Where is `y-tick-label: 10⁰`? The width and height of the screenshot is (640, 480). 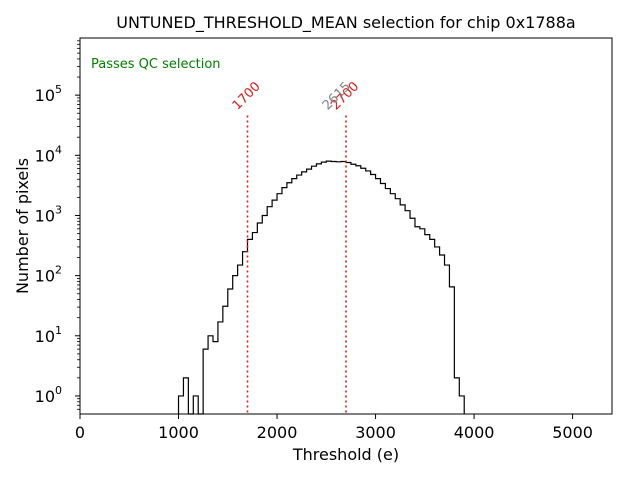 y-tick-label: 10⁰ is located at coordinates (48, 395).